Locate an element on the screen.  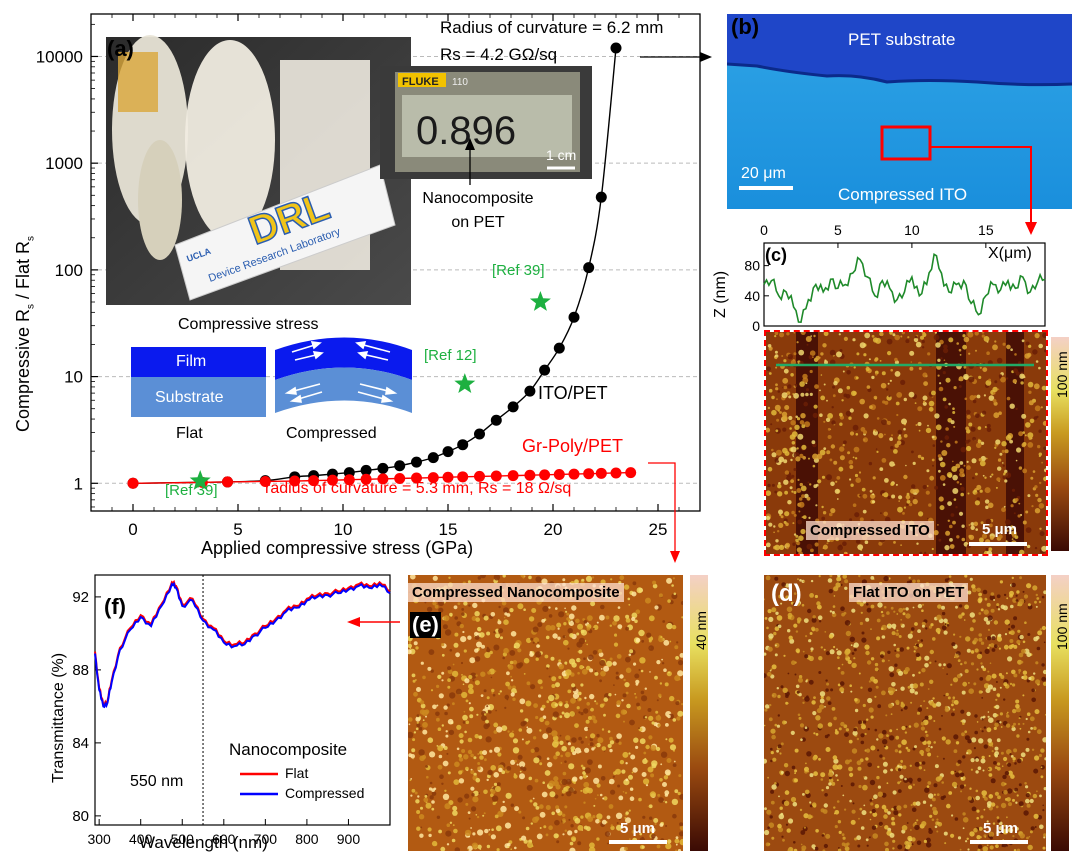
ytick-label-f-1: 84 is located at coordinates (80, 743).